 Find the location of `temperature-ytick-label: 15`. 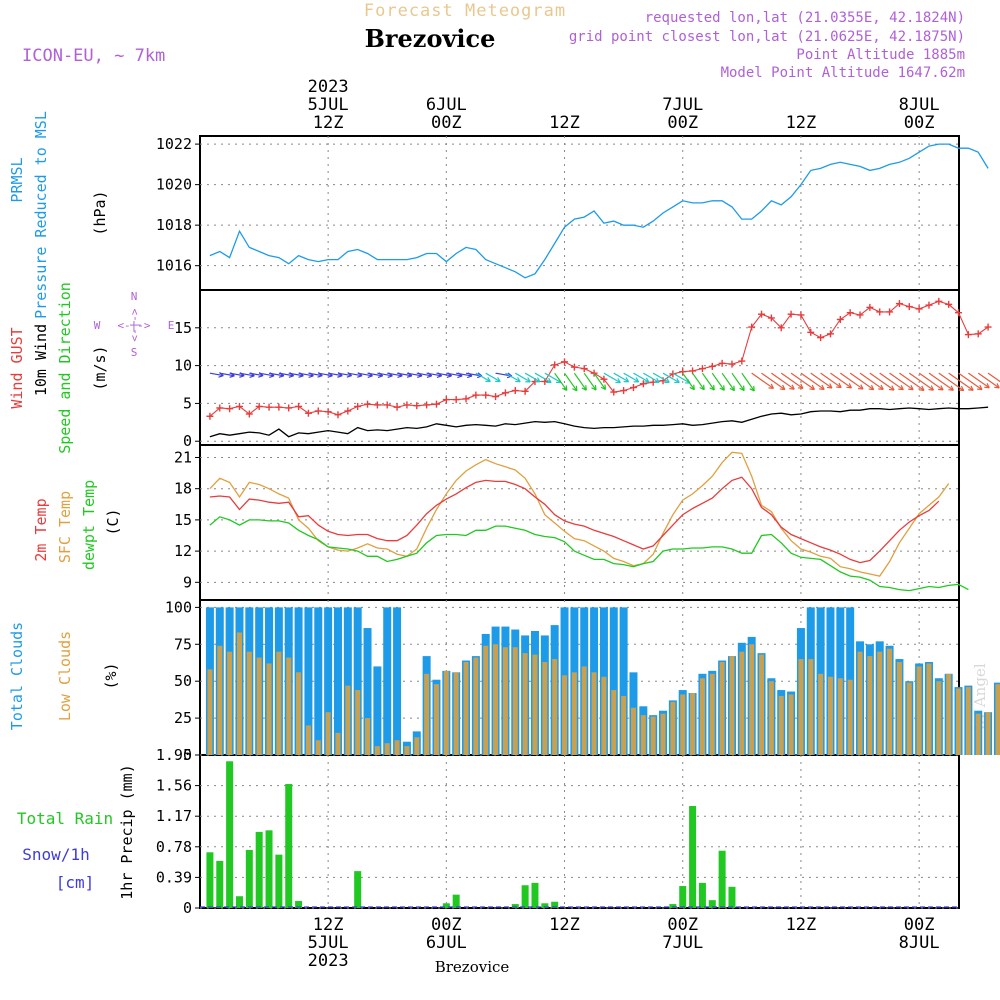

temperature-ytick-label: 15 is located at coordinates (183, 520).